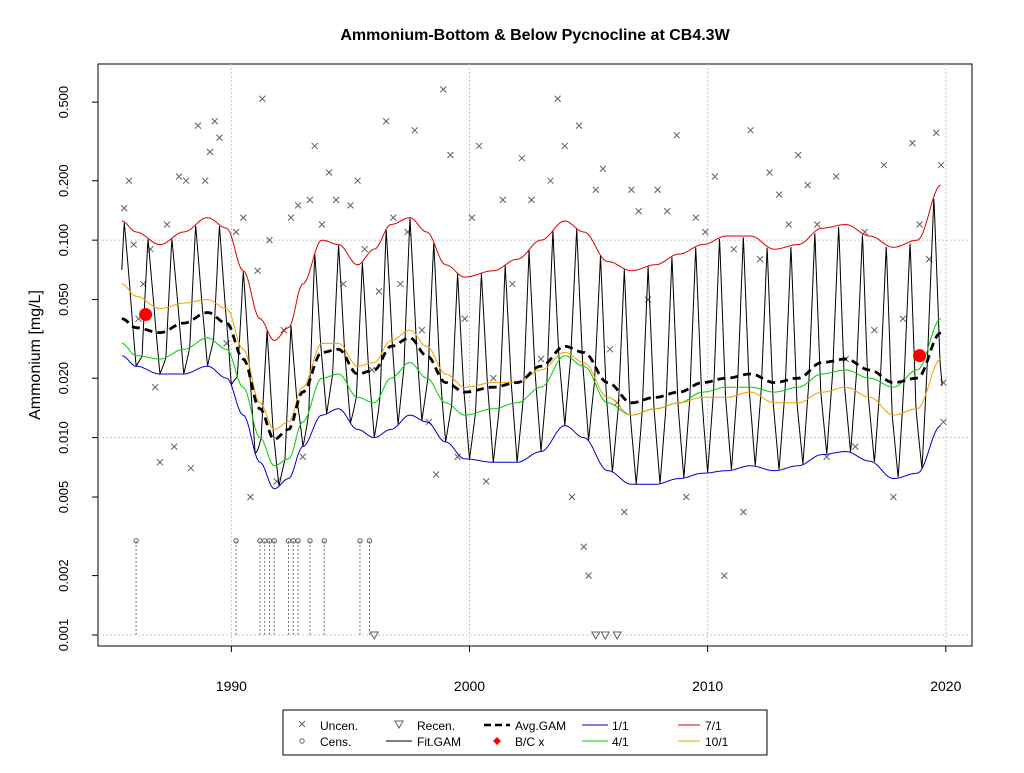 This screenshot has height=773, width=1024. I want to click on series-jan-line, so click(531, 422).